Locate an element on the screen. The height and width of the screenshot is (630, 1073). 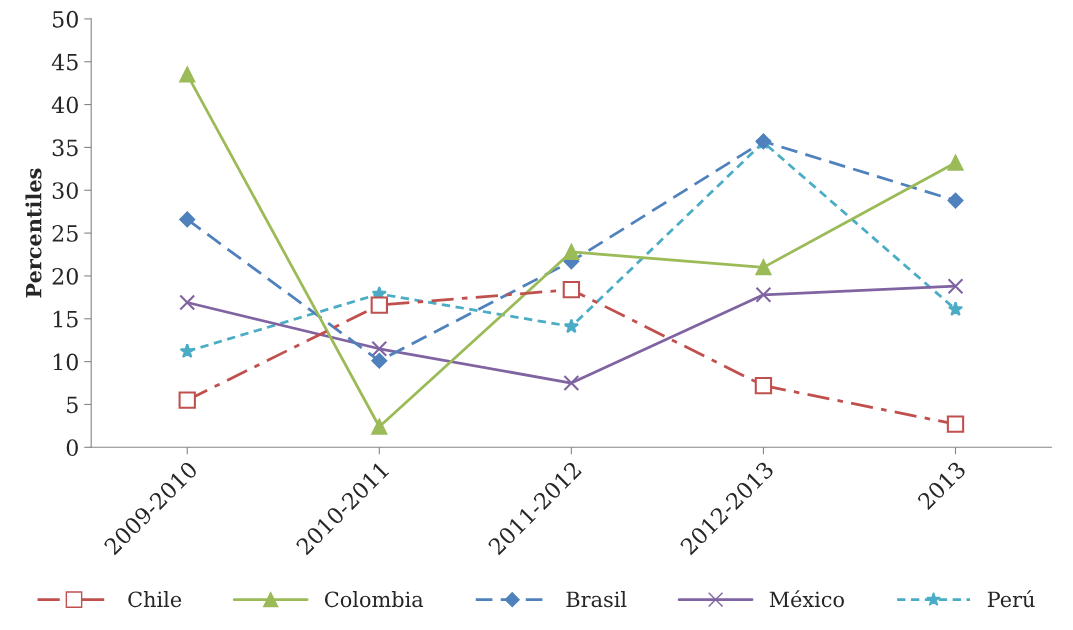
y-tick-label: 5 is located at coordinates (72, 405).